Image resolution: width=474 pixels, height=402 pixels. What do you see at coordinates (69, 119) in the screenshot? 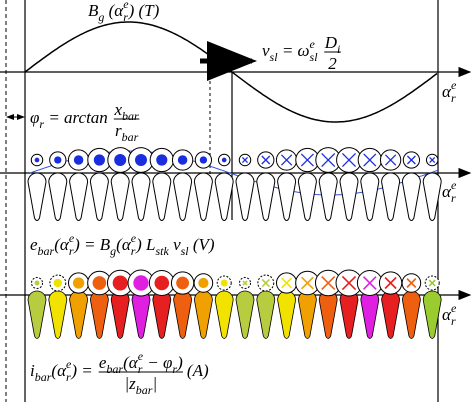
I see `math-text: φr = arctan` at bounding box center [69, 119].